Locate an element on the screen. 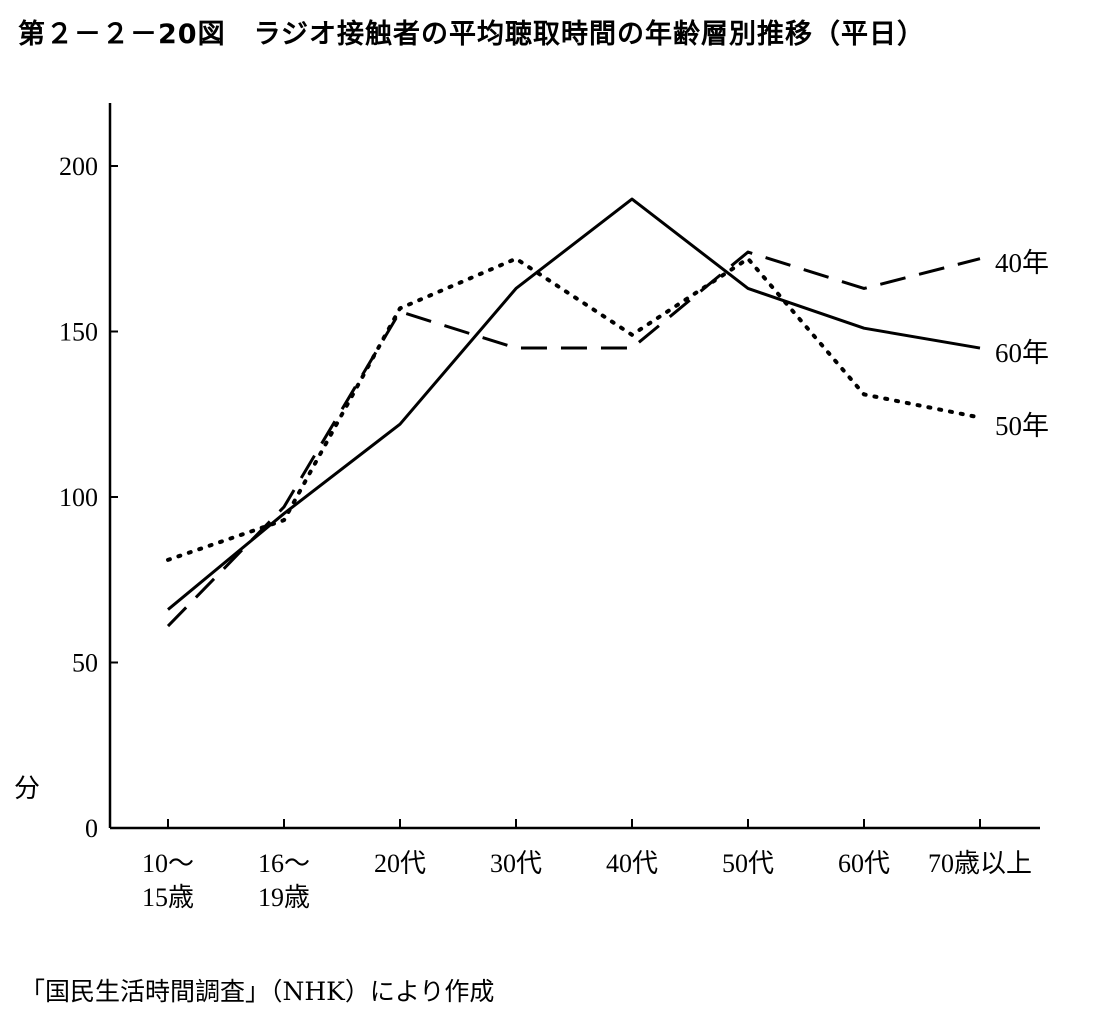 This screenshot has width=1113, height=1017. x-tick-label: 40代 is located at coordinates (632, 863).